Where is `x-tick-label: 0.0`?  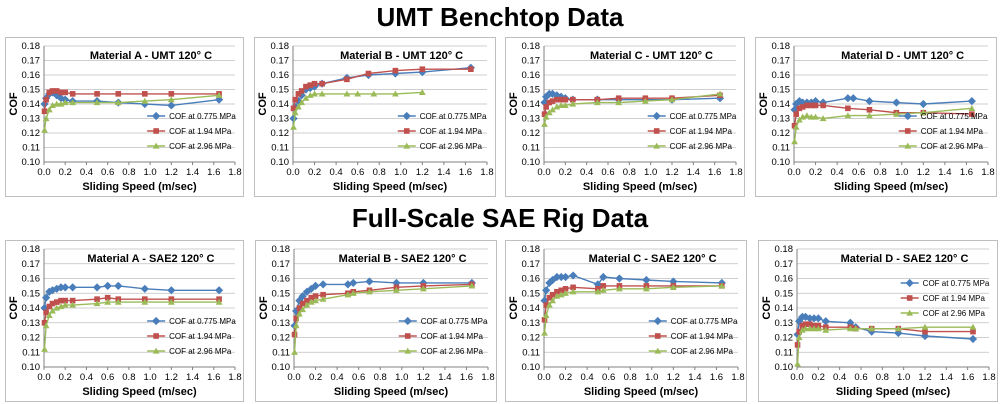
x-tick-label: 0.0 is located at coordinates (793, 172).